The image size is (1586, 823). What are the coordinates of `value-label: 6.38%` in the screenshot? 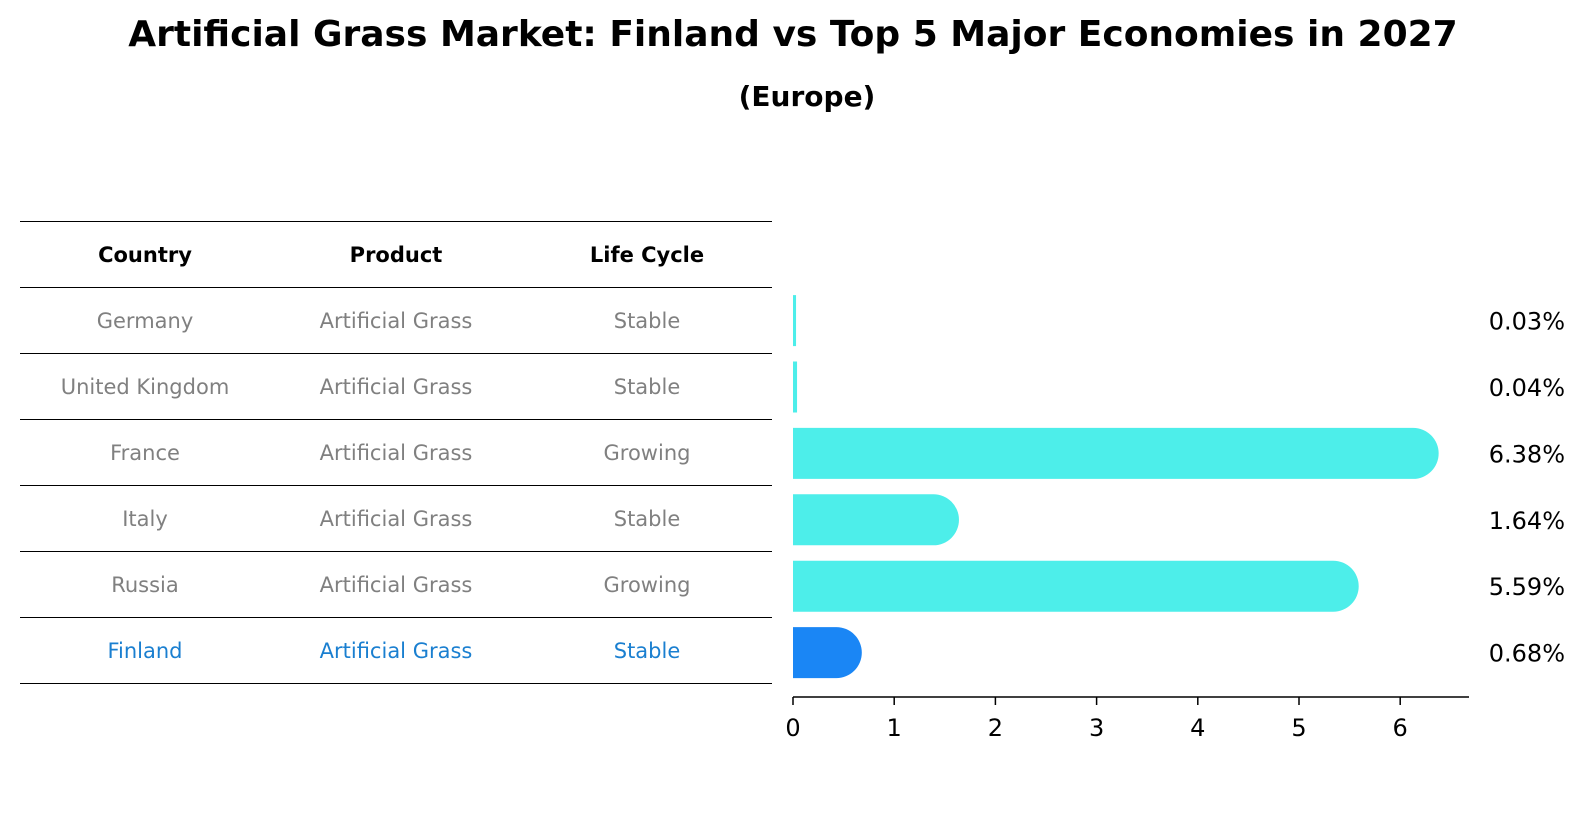 It's located at (1527, 454).